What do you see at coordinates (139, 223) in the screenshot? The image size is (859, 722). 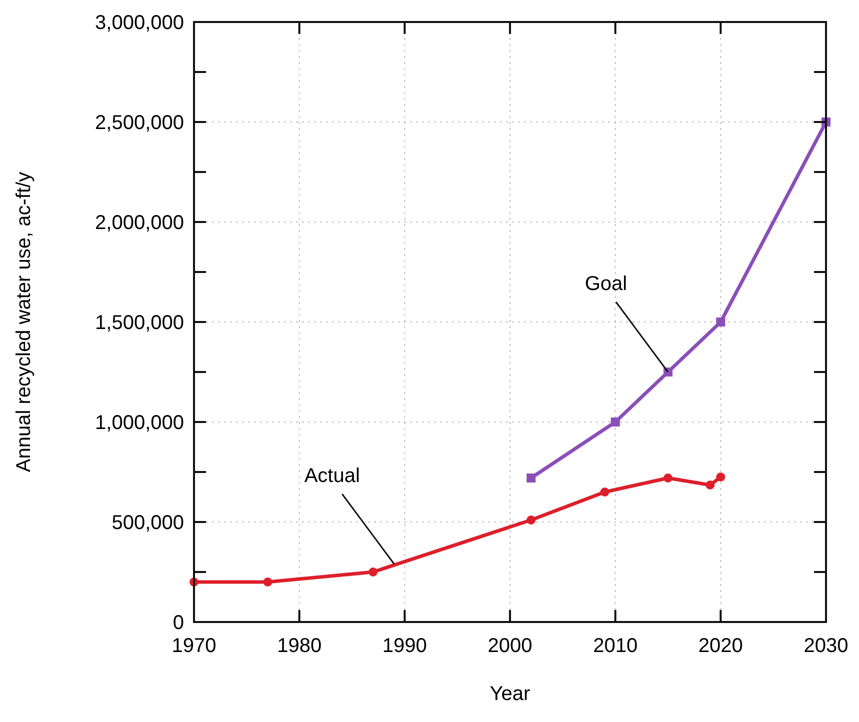 I see `y-tick-label: 2,000,000` at bounding box center [139, 223].